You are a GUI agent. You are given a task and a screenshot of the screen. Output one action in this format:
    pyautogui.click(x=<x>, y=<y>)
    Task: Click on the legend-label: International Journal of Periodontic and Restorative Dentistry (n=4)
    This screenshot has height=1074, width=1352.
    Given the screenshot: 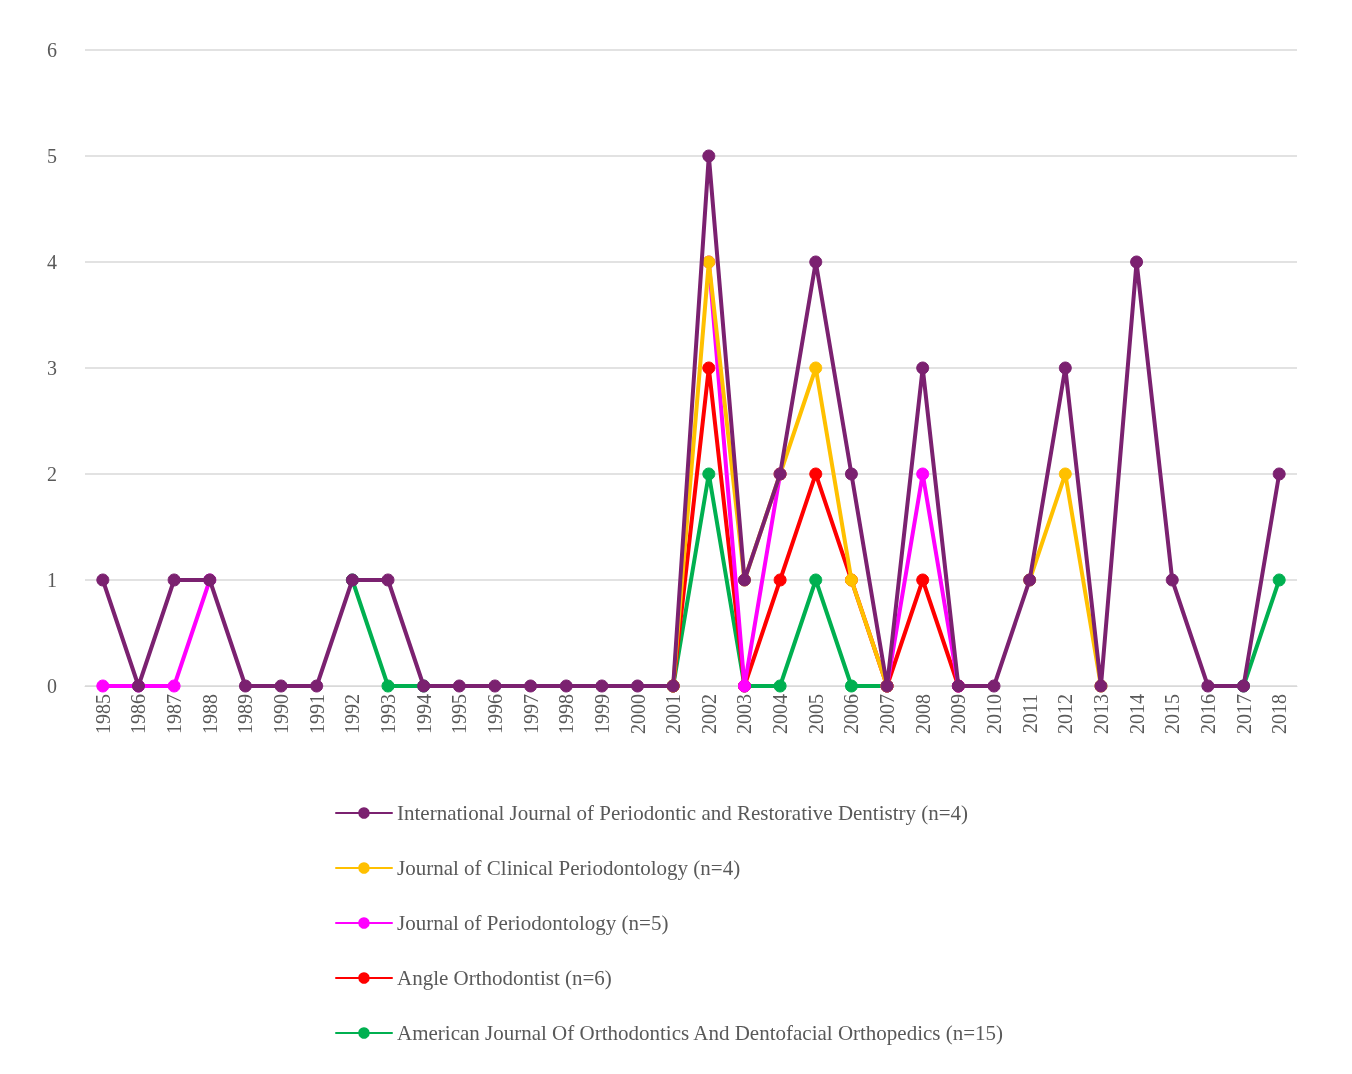 What is the action you would take?
    pyautogui.click(x=683, y=813)
    